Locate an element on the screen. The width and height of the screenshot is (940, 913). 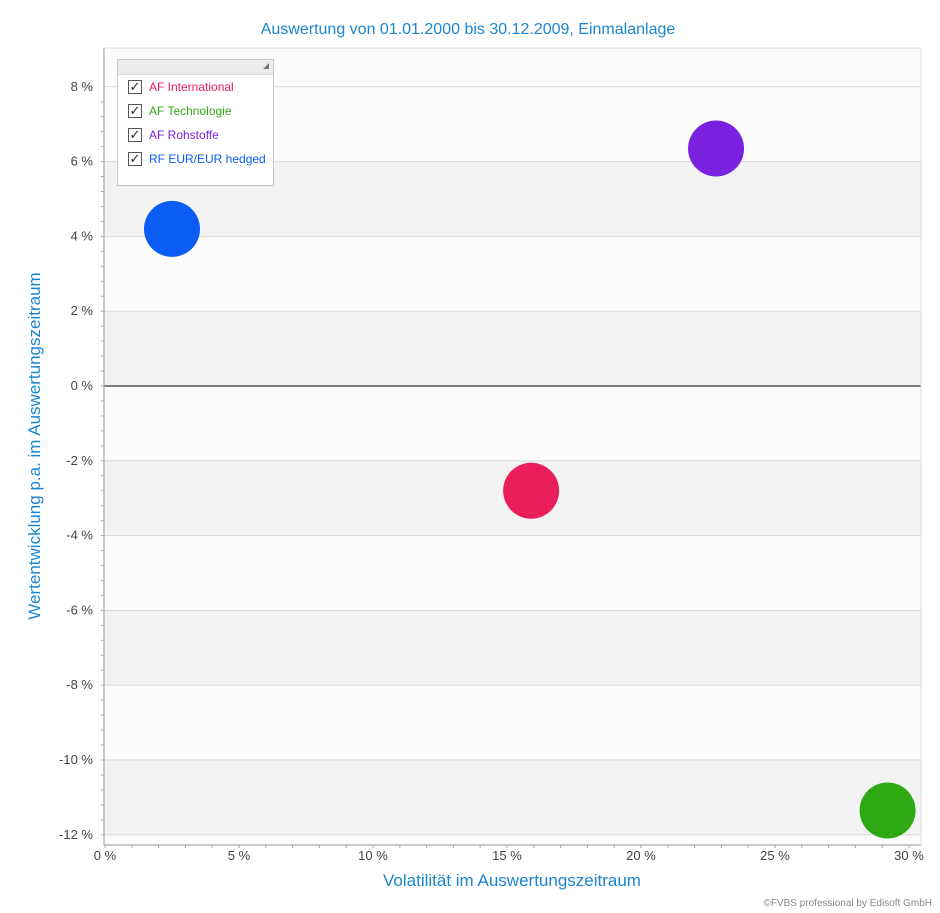
x-tick-label: 15 % is located at coordinates (507, 855).